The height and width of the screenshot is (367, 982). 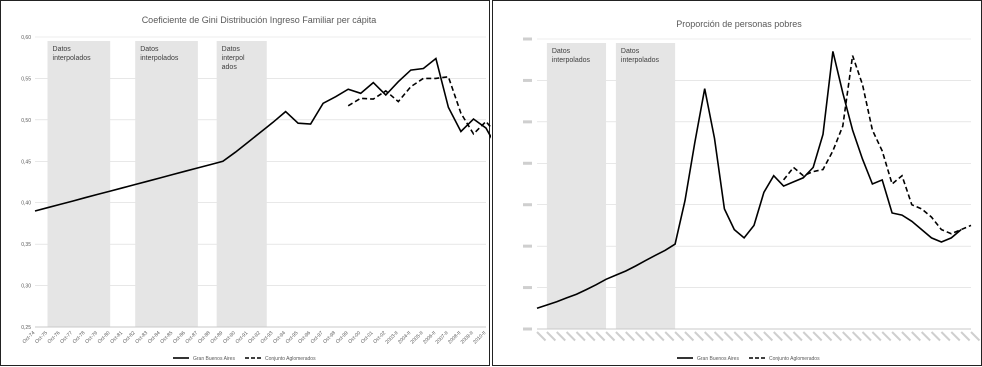 What do you see at coordinates (367, 337) in the screenshot?
I see `gini-x-tick-label: Oct-01` at bounding box center [367, 337].